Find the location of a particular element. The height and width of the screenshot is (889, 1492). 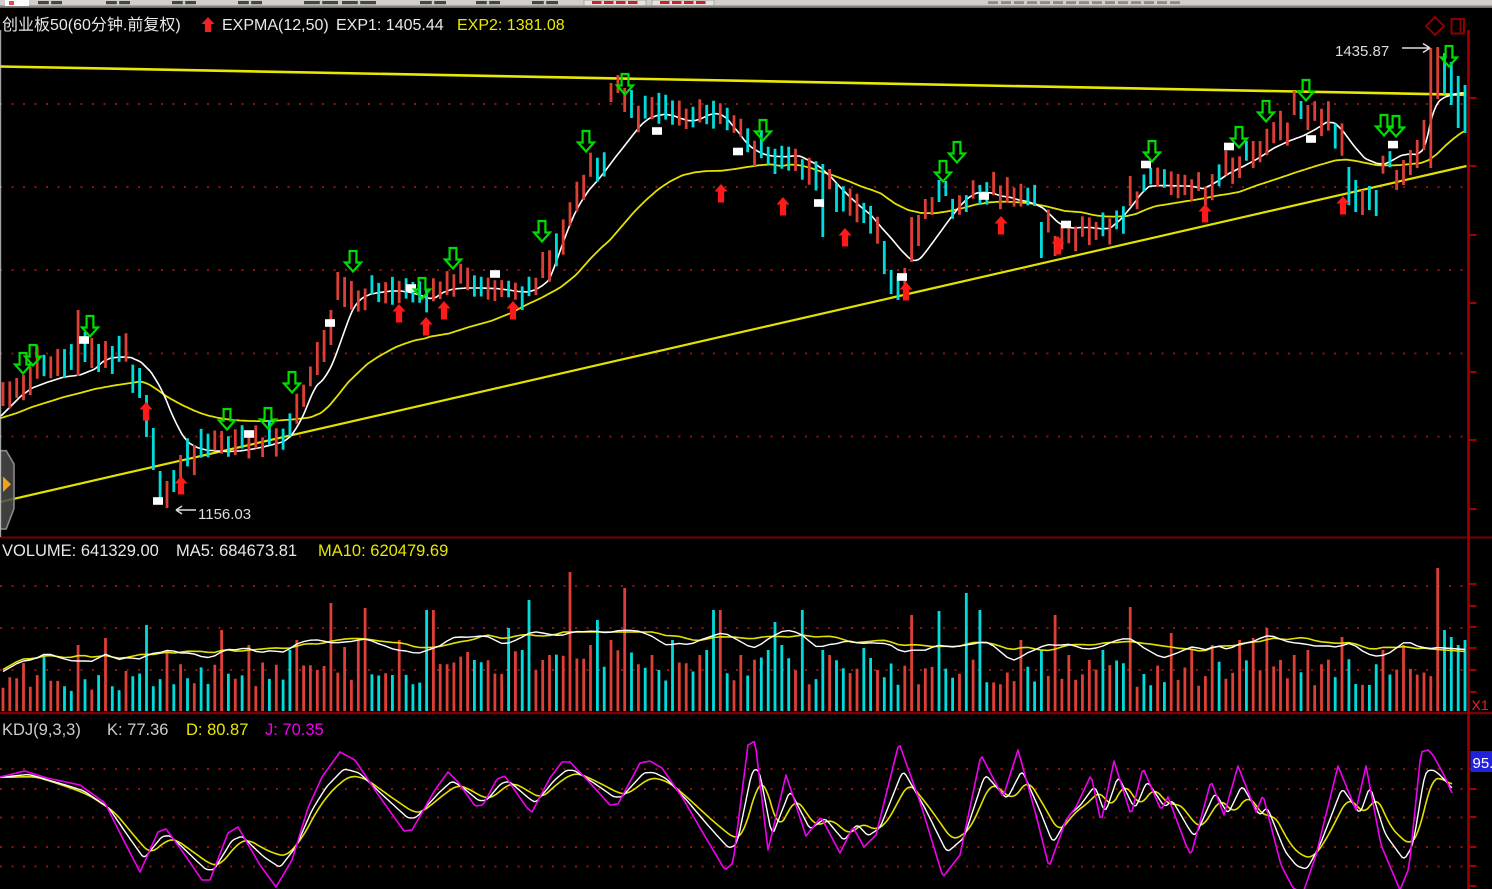

svg-text: MA10: 620479.69 is located at coordinates (383, 551).